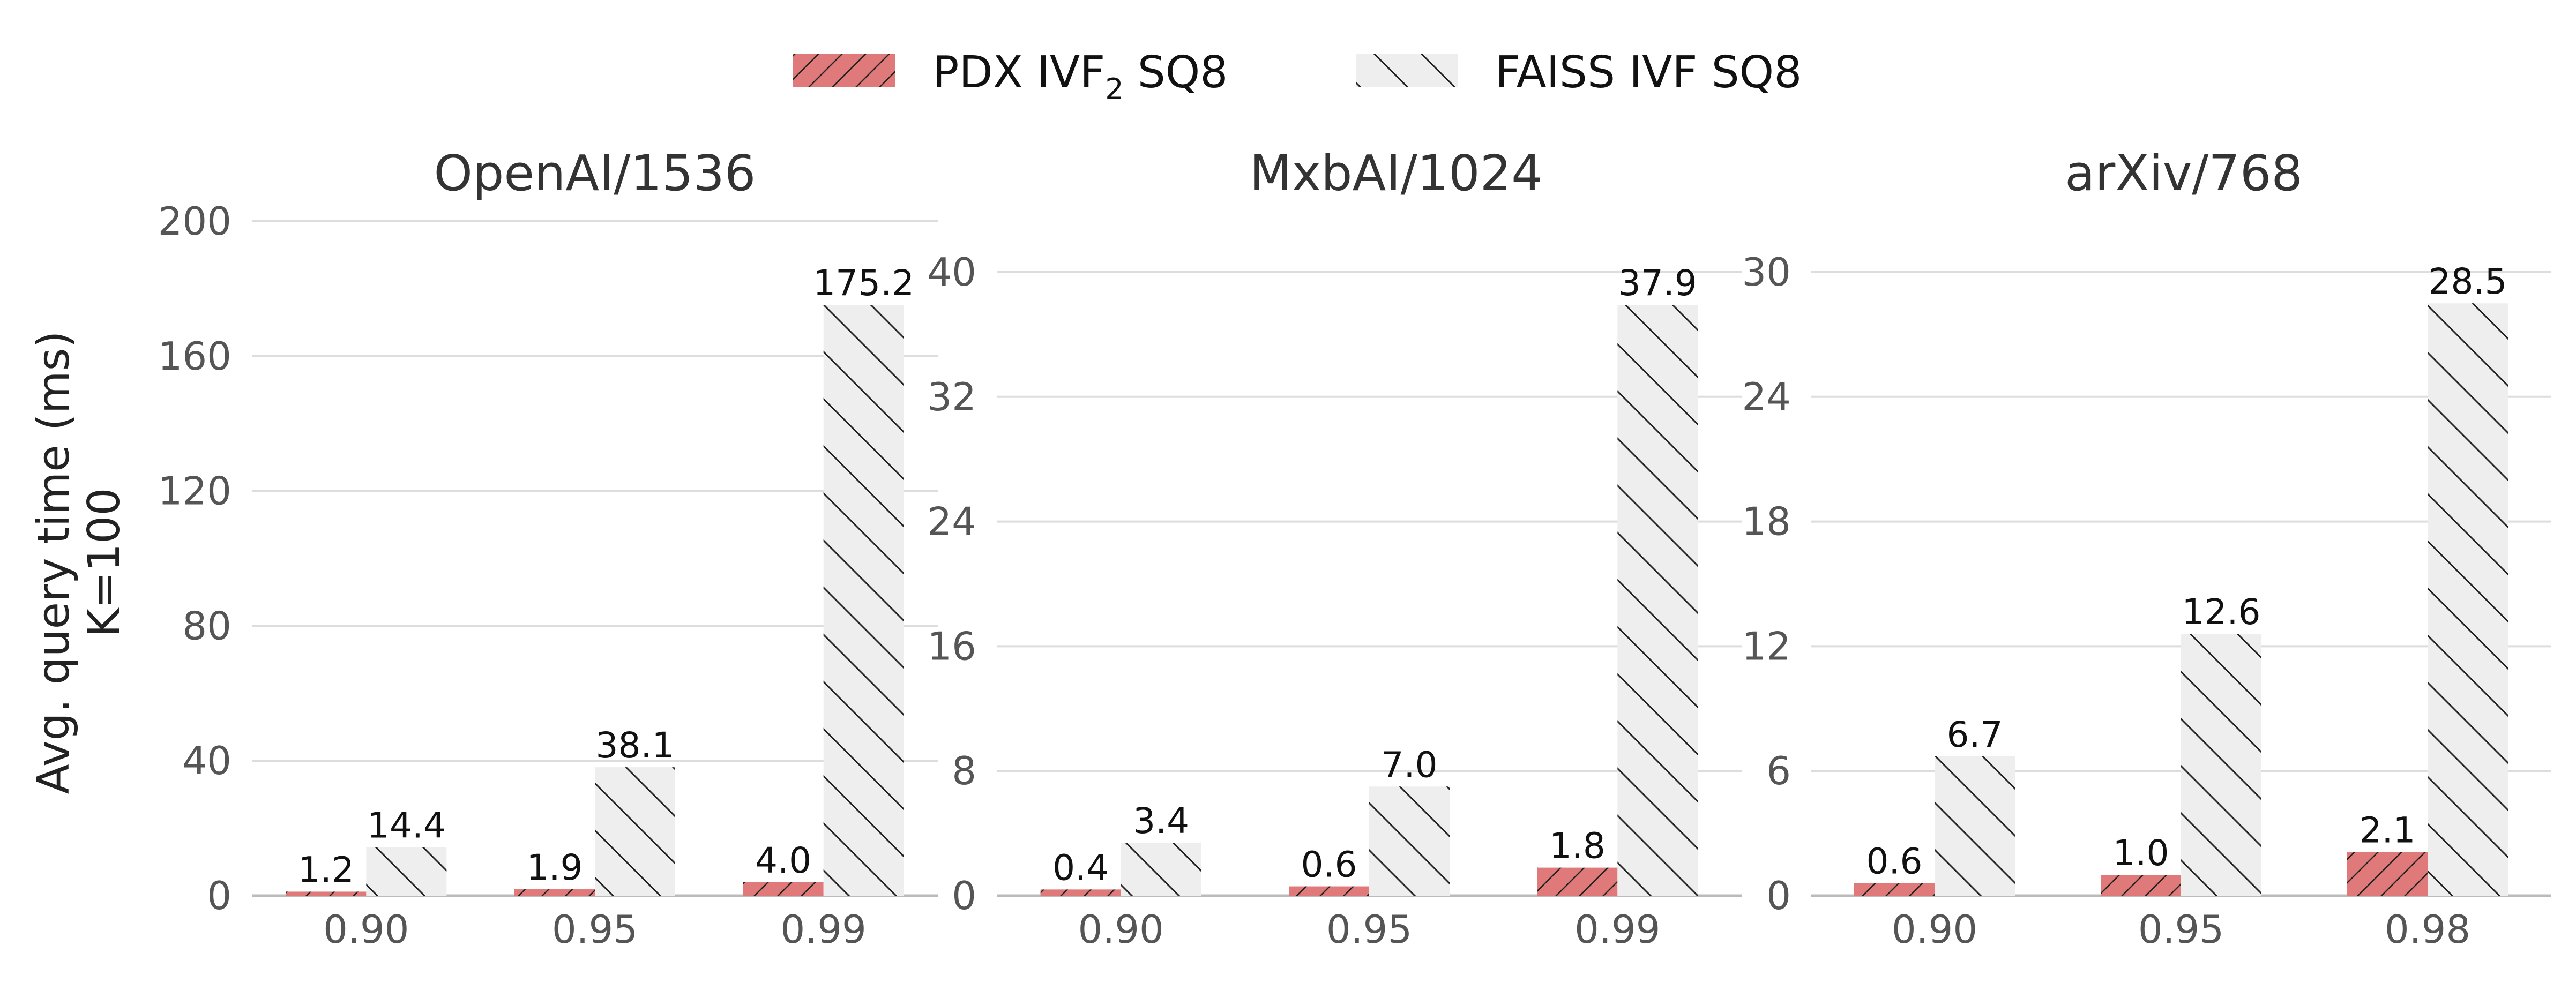 The image size is (2576, 983). Describe the element at coordinates (1407, 70) in the screenshot. I see `legend-swatch-faiss` at that location.